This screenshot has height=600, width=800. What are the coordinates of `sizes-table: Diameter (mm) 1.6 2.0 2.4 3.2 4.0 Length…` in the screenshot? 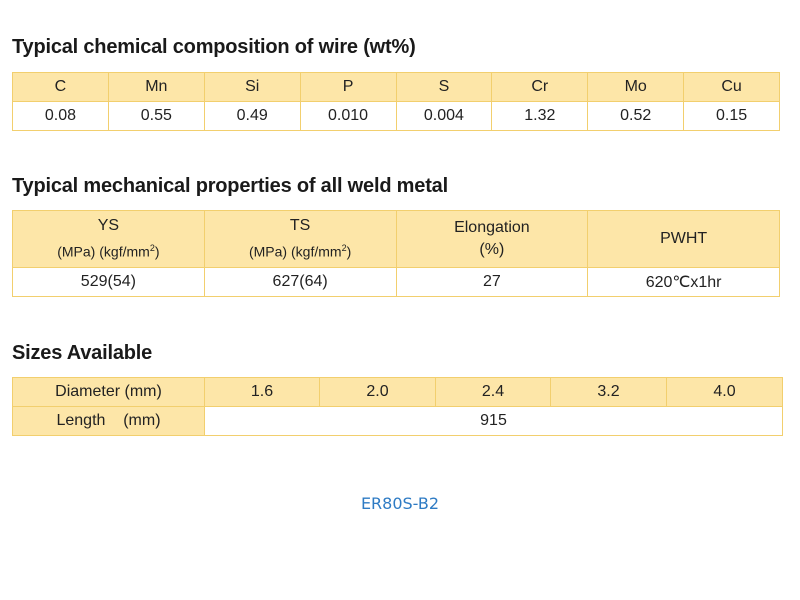 It's located at (397, 406).